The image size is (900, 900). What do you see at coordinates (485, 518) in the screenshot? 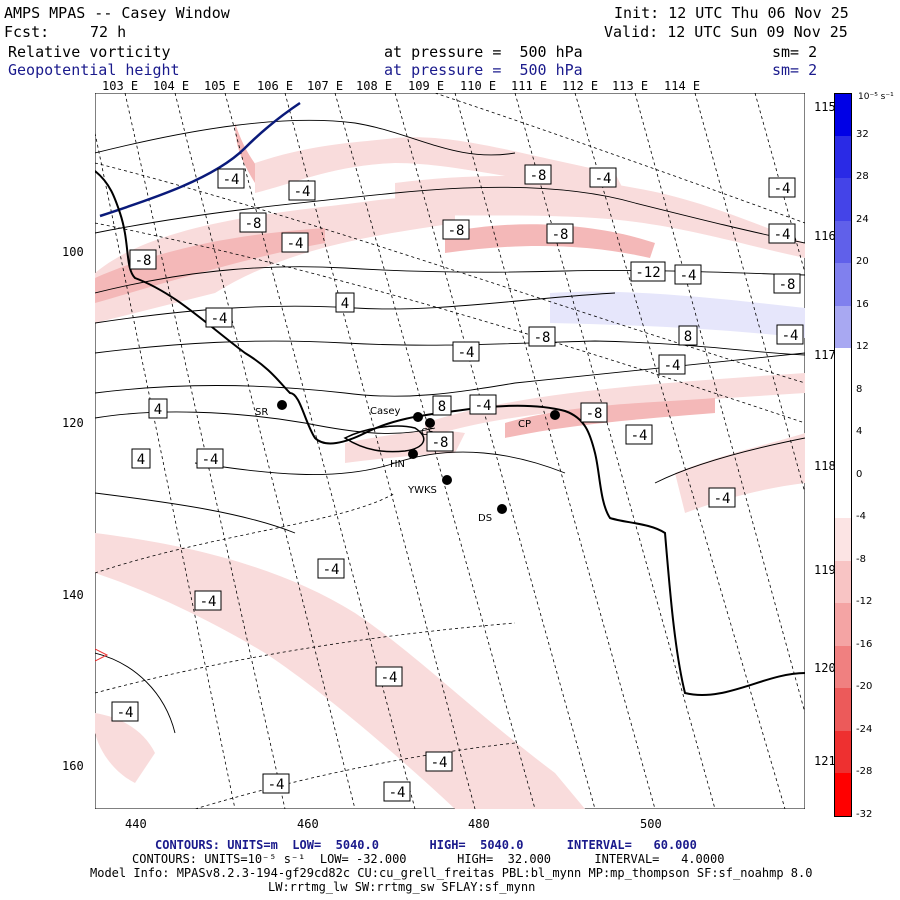
I see `station-label: DS` at bounding box center [485, 518].